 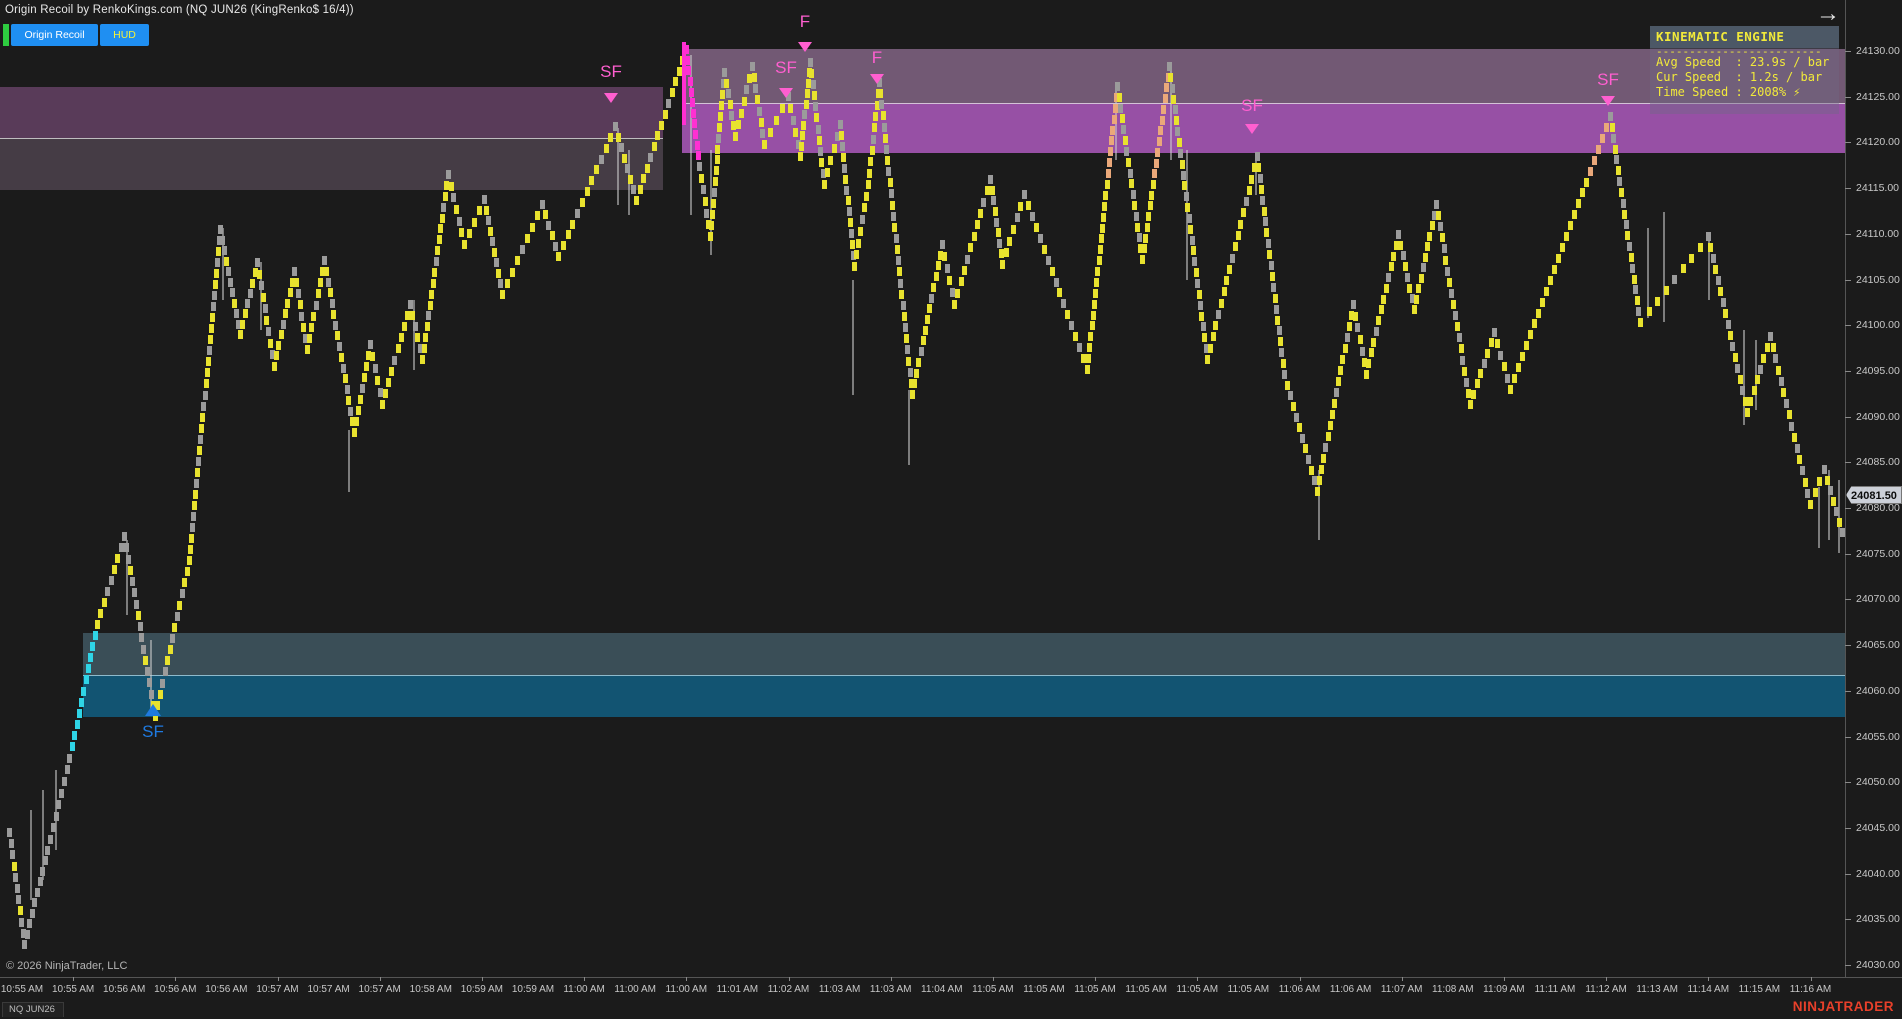 What do you see at coordinates (1828, 13) in the screenshot?
I see `scroll-right-arrow-icon: →` at bounding box center [1828, 13].